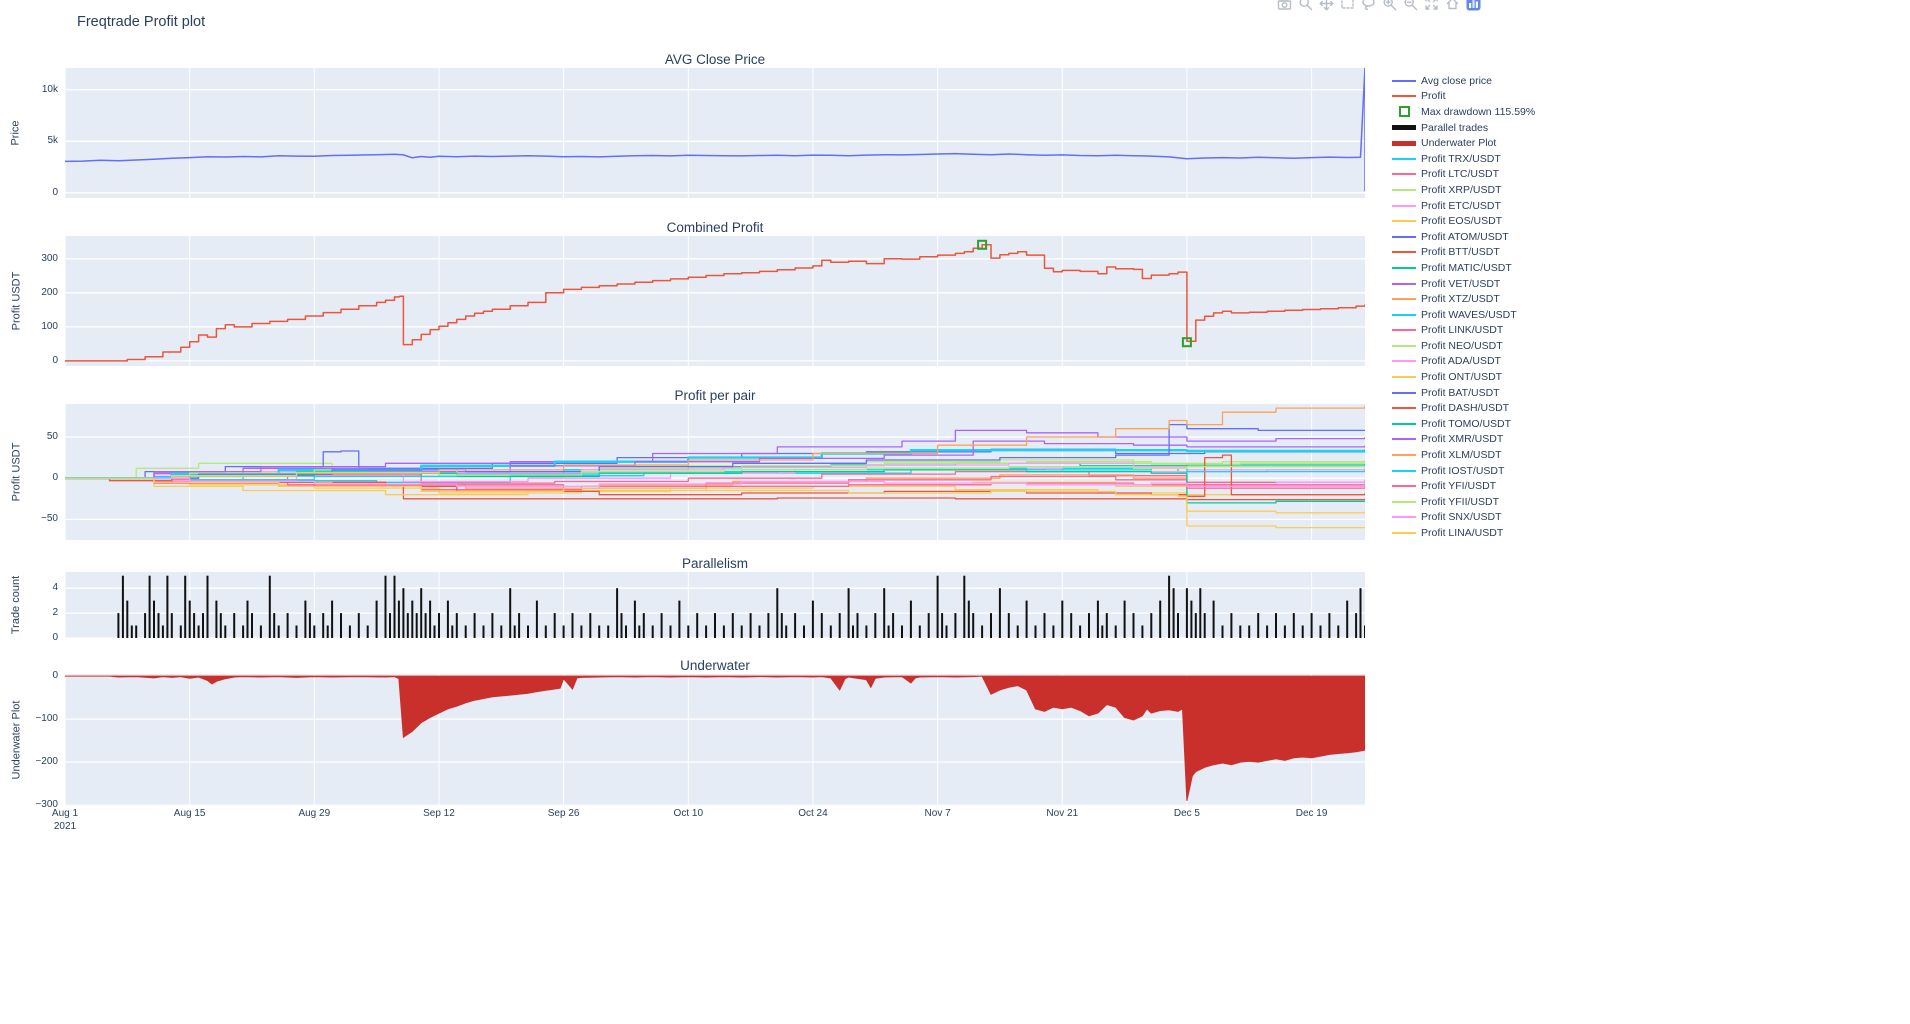  What do you see at coordinates (1463, 237) in the screenshot?
I see `legend-item: Profit ATOM/USDT` at bounding box center [1463, 237].